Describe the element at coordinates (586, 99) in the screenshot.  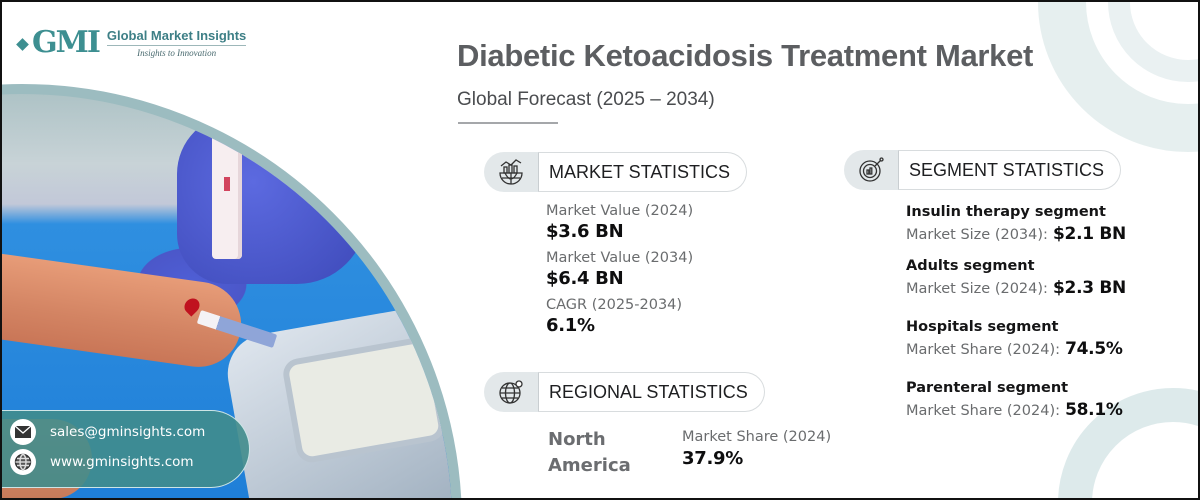
I see `page-subtitle: Global Forecast (2025 – 2034)` at that location.